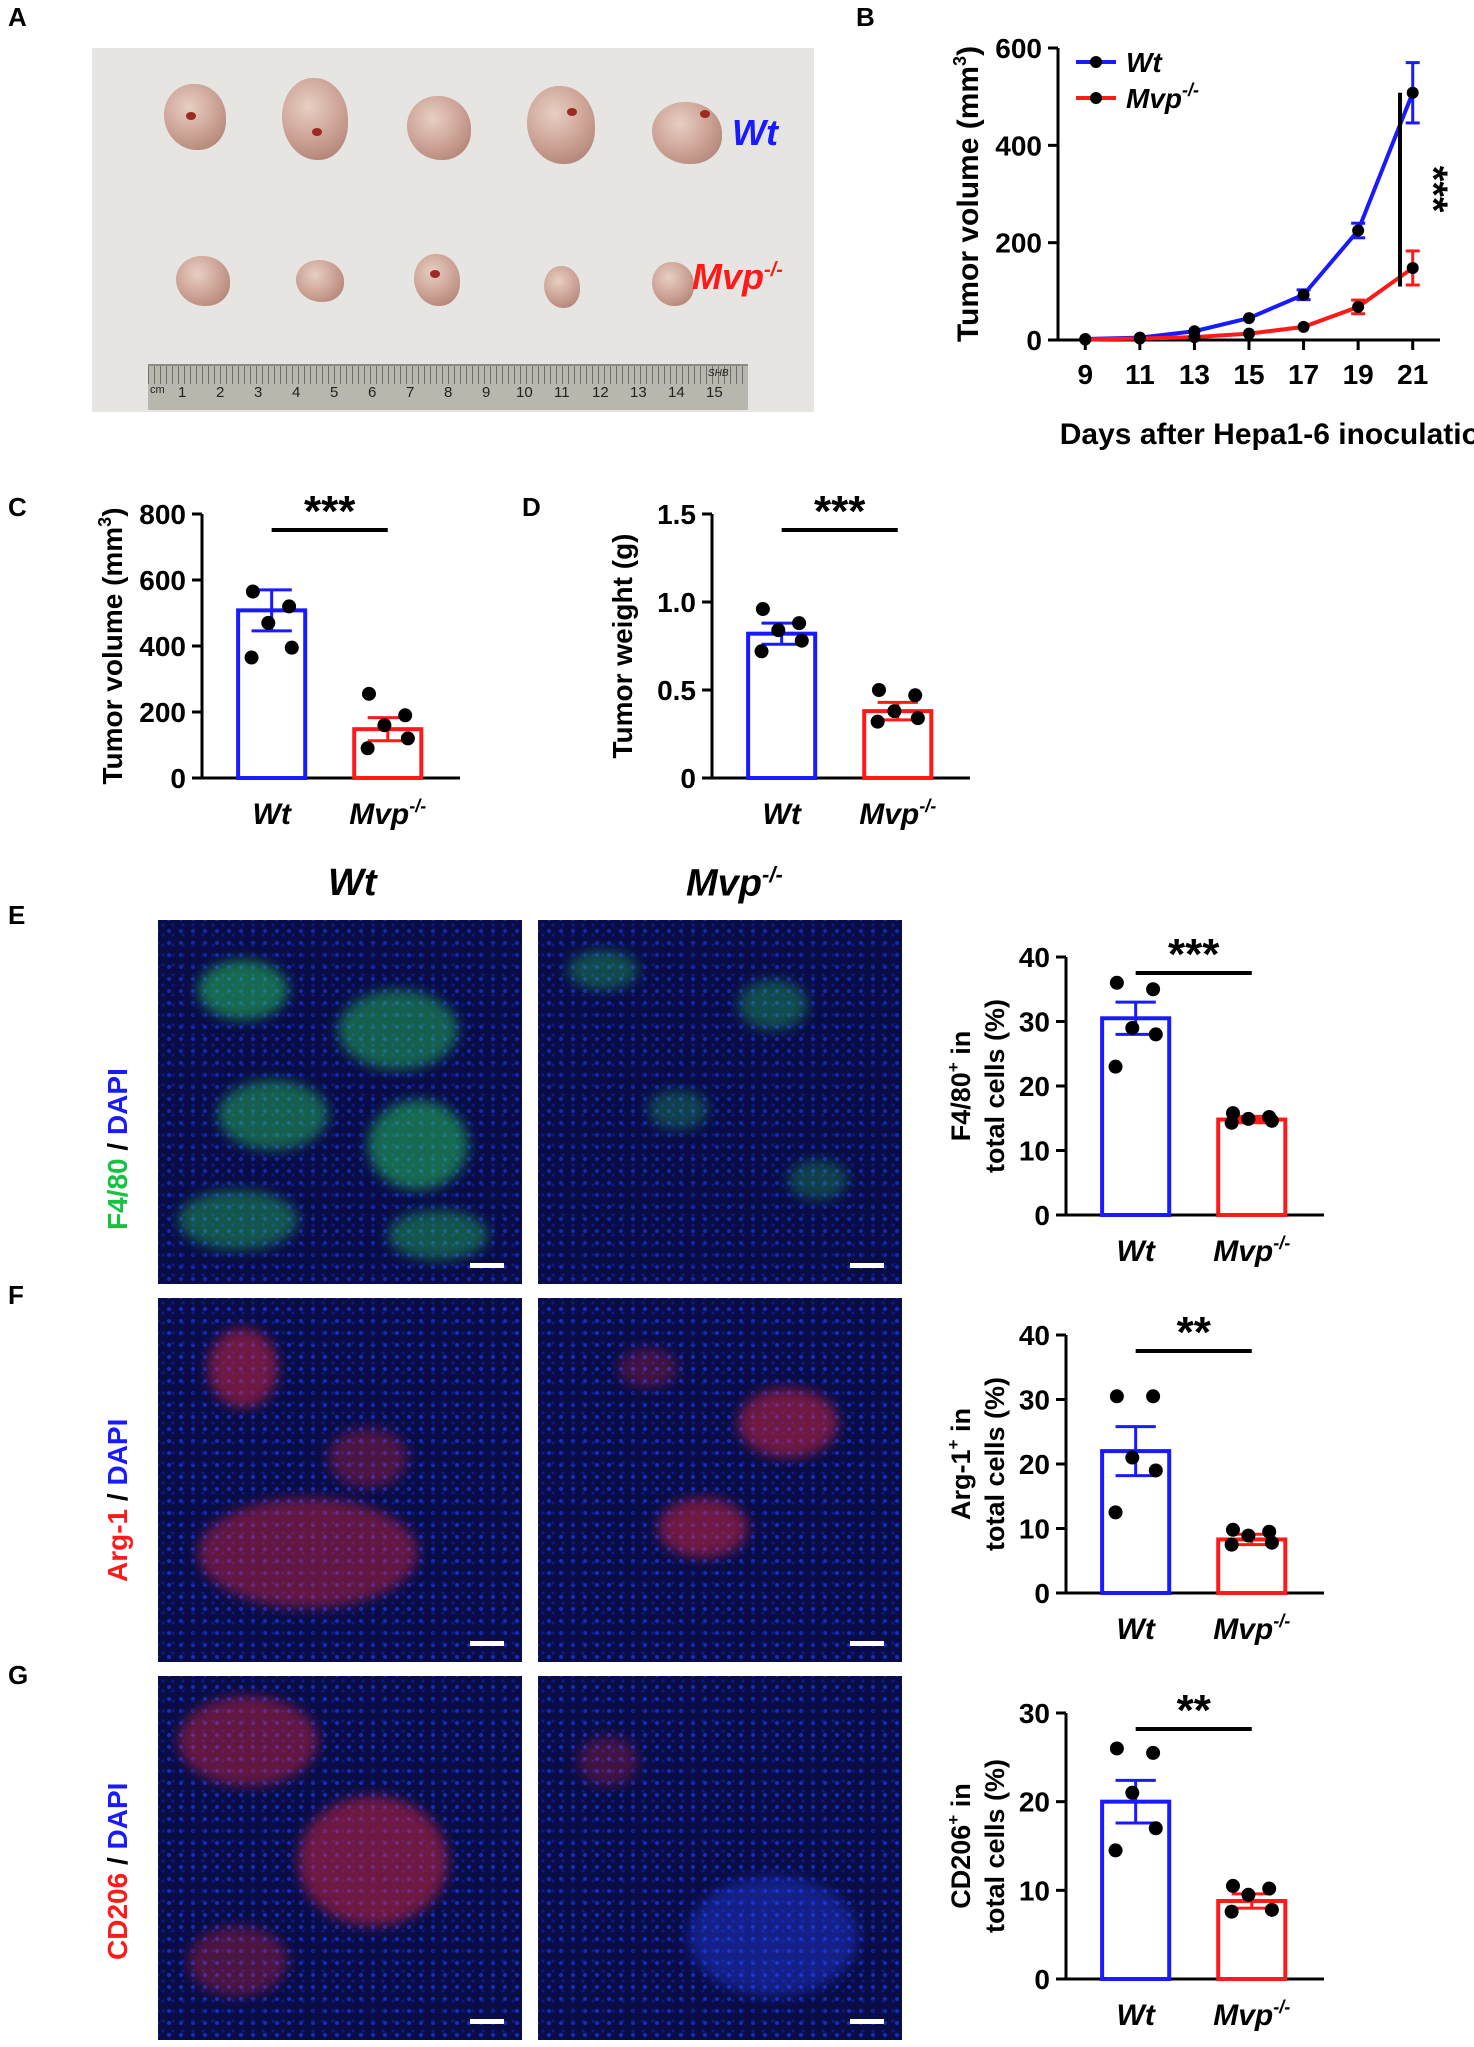 Image resolution: width=1474 pixels, height=2047 pixels. Describe the element at coordinates (1358, 374) in the screenshot. I see `b-x-tick-label: 19` at that location.